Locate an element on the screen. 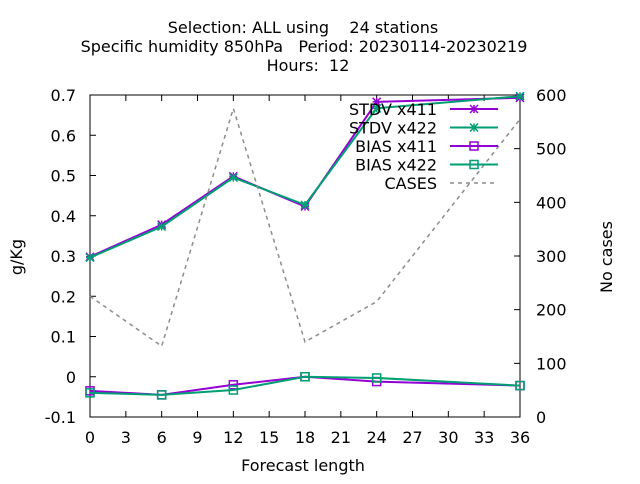 This screenshot has width=640, height=484. series-bias-x422 is located at coordinates (305, 386).